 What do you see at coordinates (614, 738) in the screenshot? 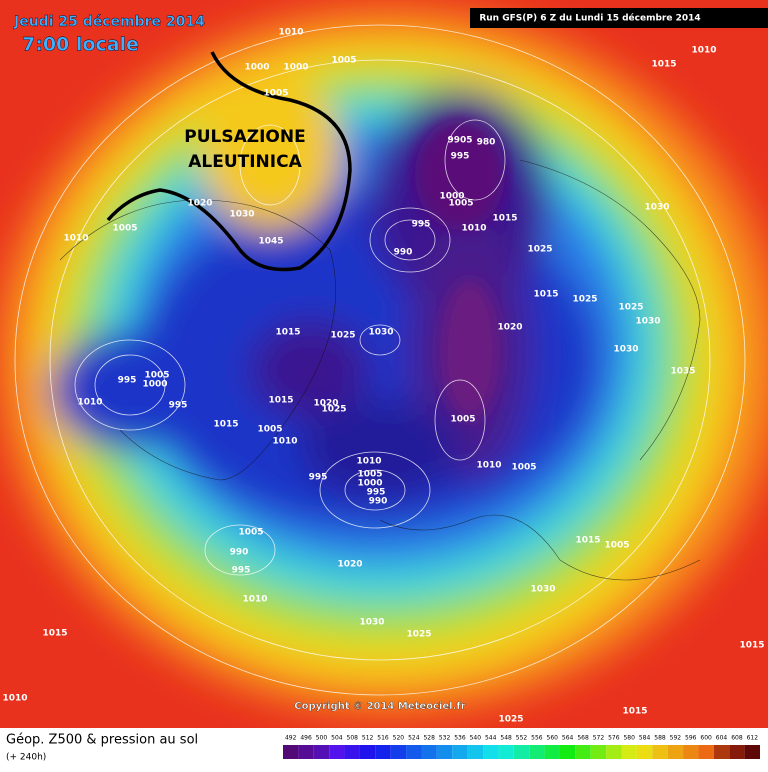
I see `colorbar-label: 576` at bounding box center [614, 738].